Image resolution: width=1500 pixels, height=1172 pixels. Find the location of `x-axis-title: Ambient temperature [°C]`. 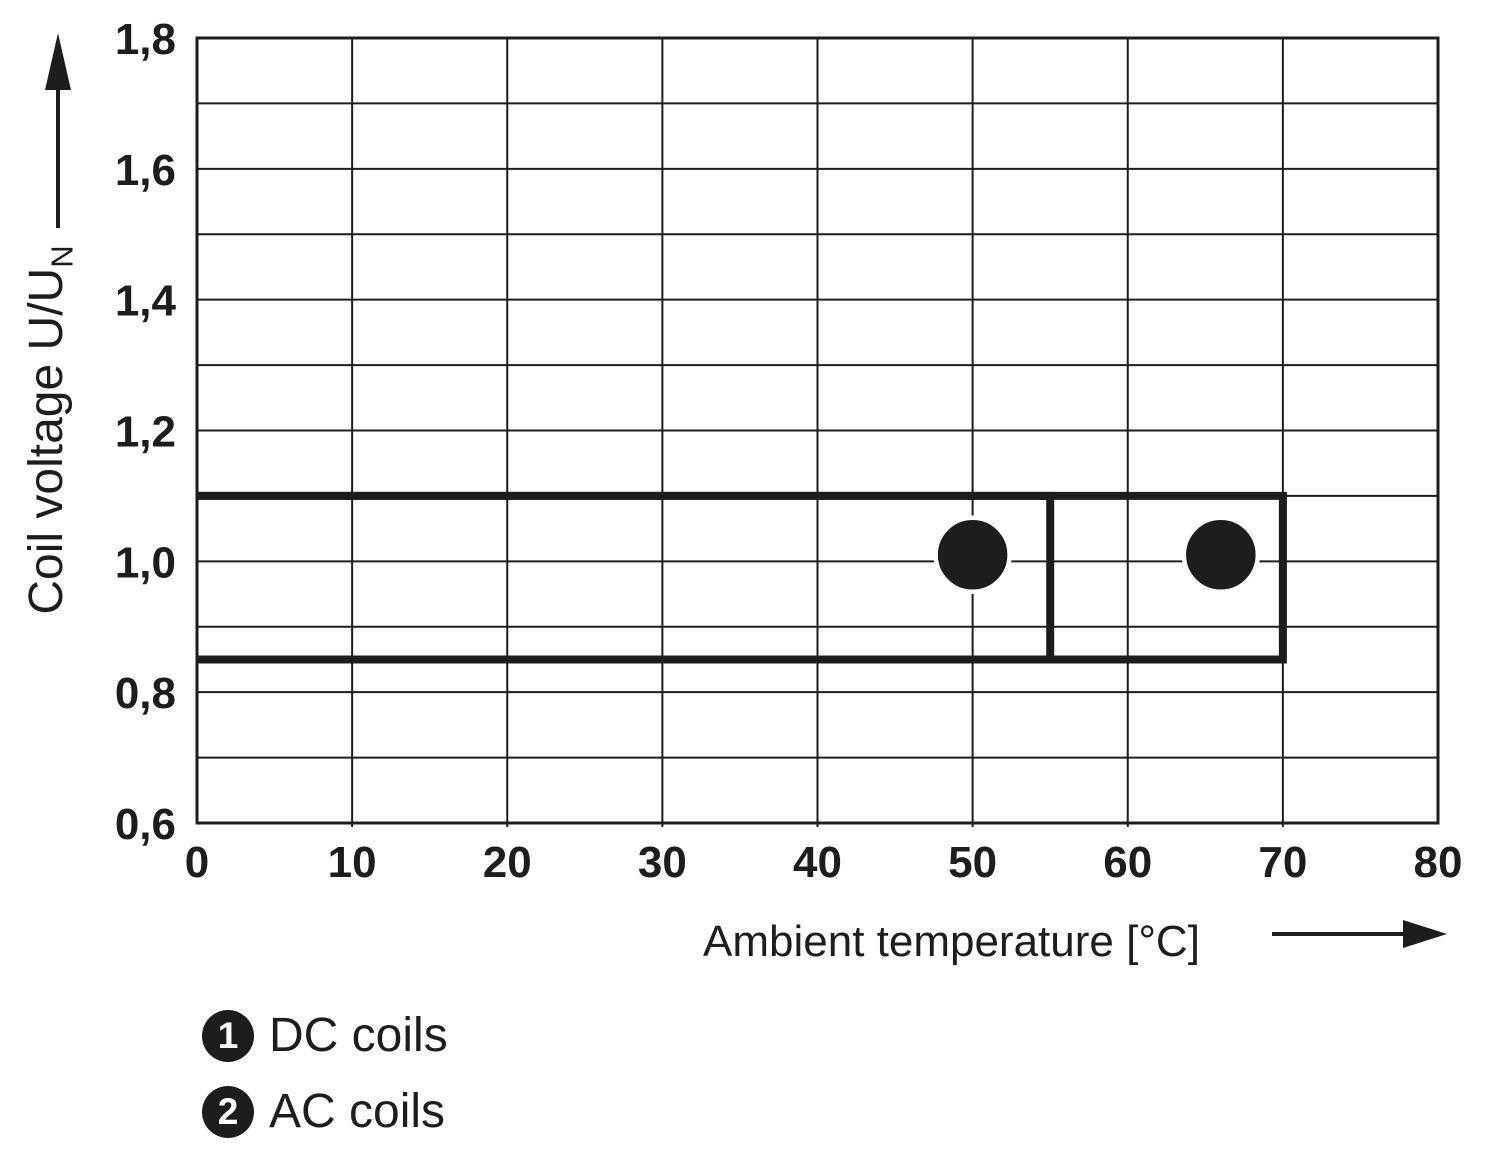

x-axis-title: Ambient temperature [°C] is located at coordinates (951, 941).